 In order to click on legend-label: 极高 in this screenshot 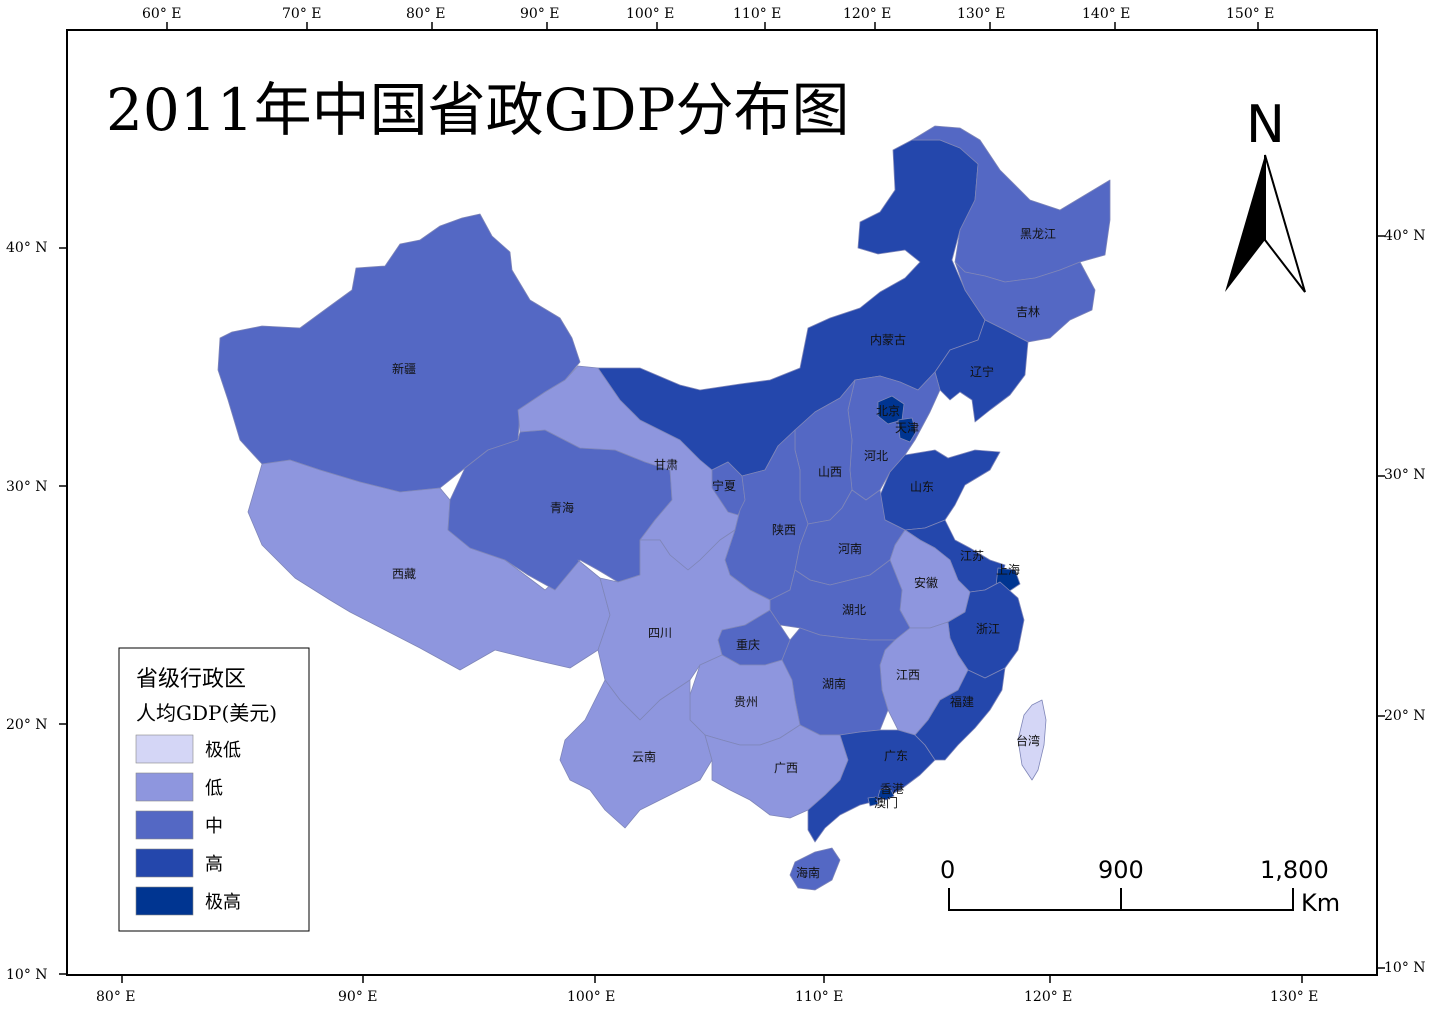, I will do `click(223, 902)`.